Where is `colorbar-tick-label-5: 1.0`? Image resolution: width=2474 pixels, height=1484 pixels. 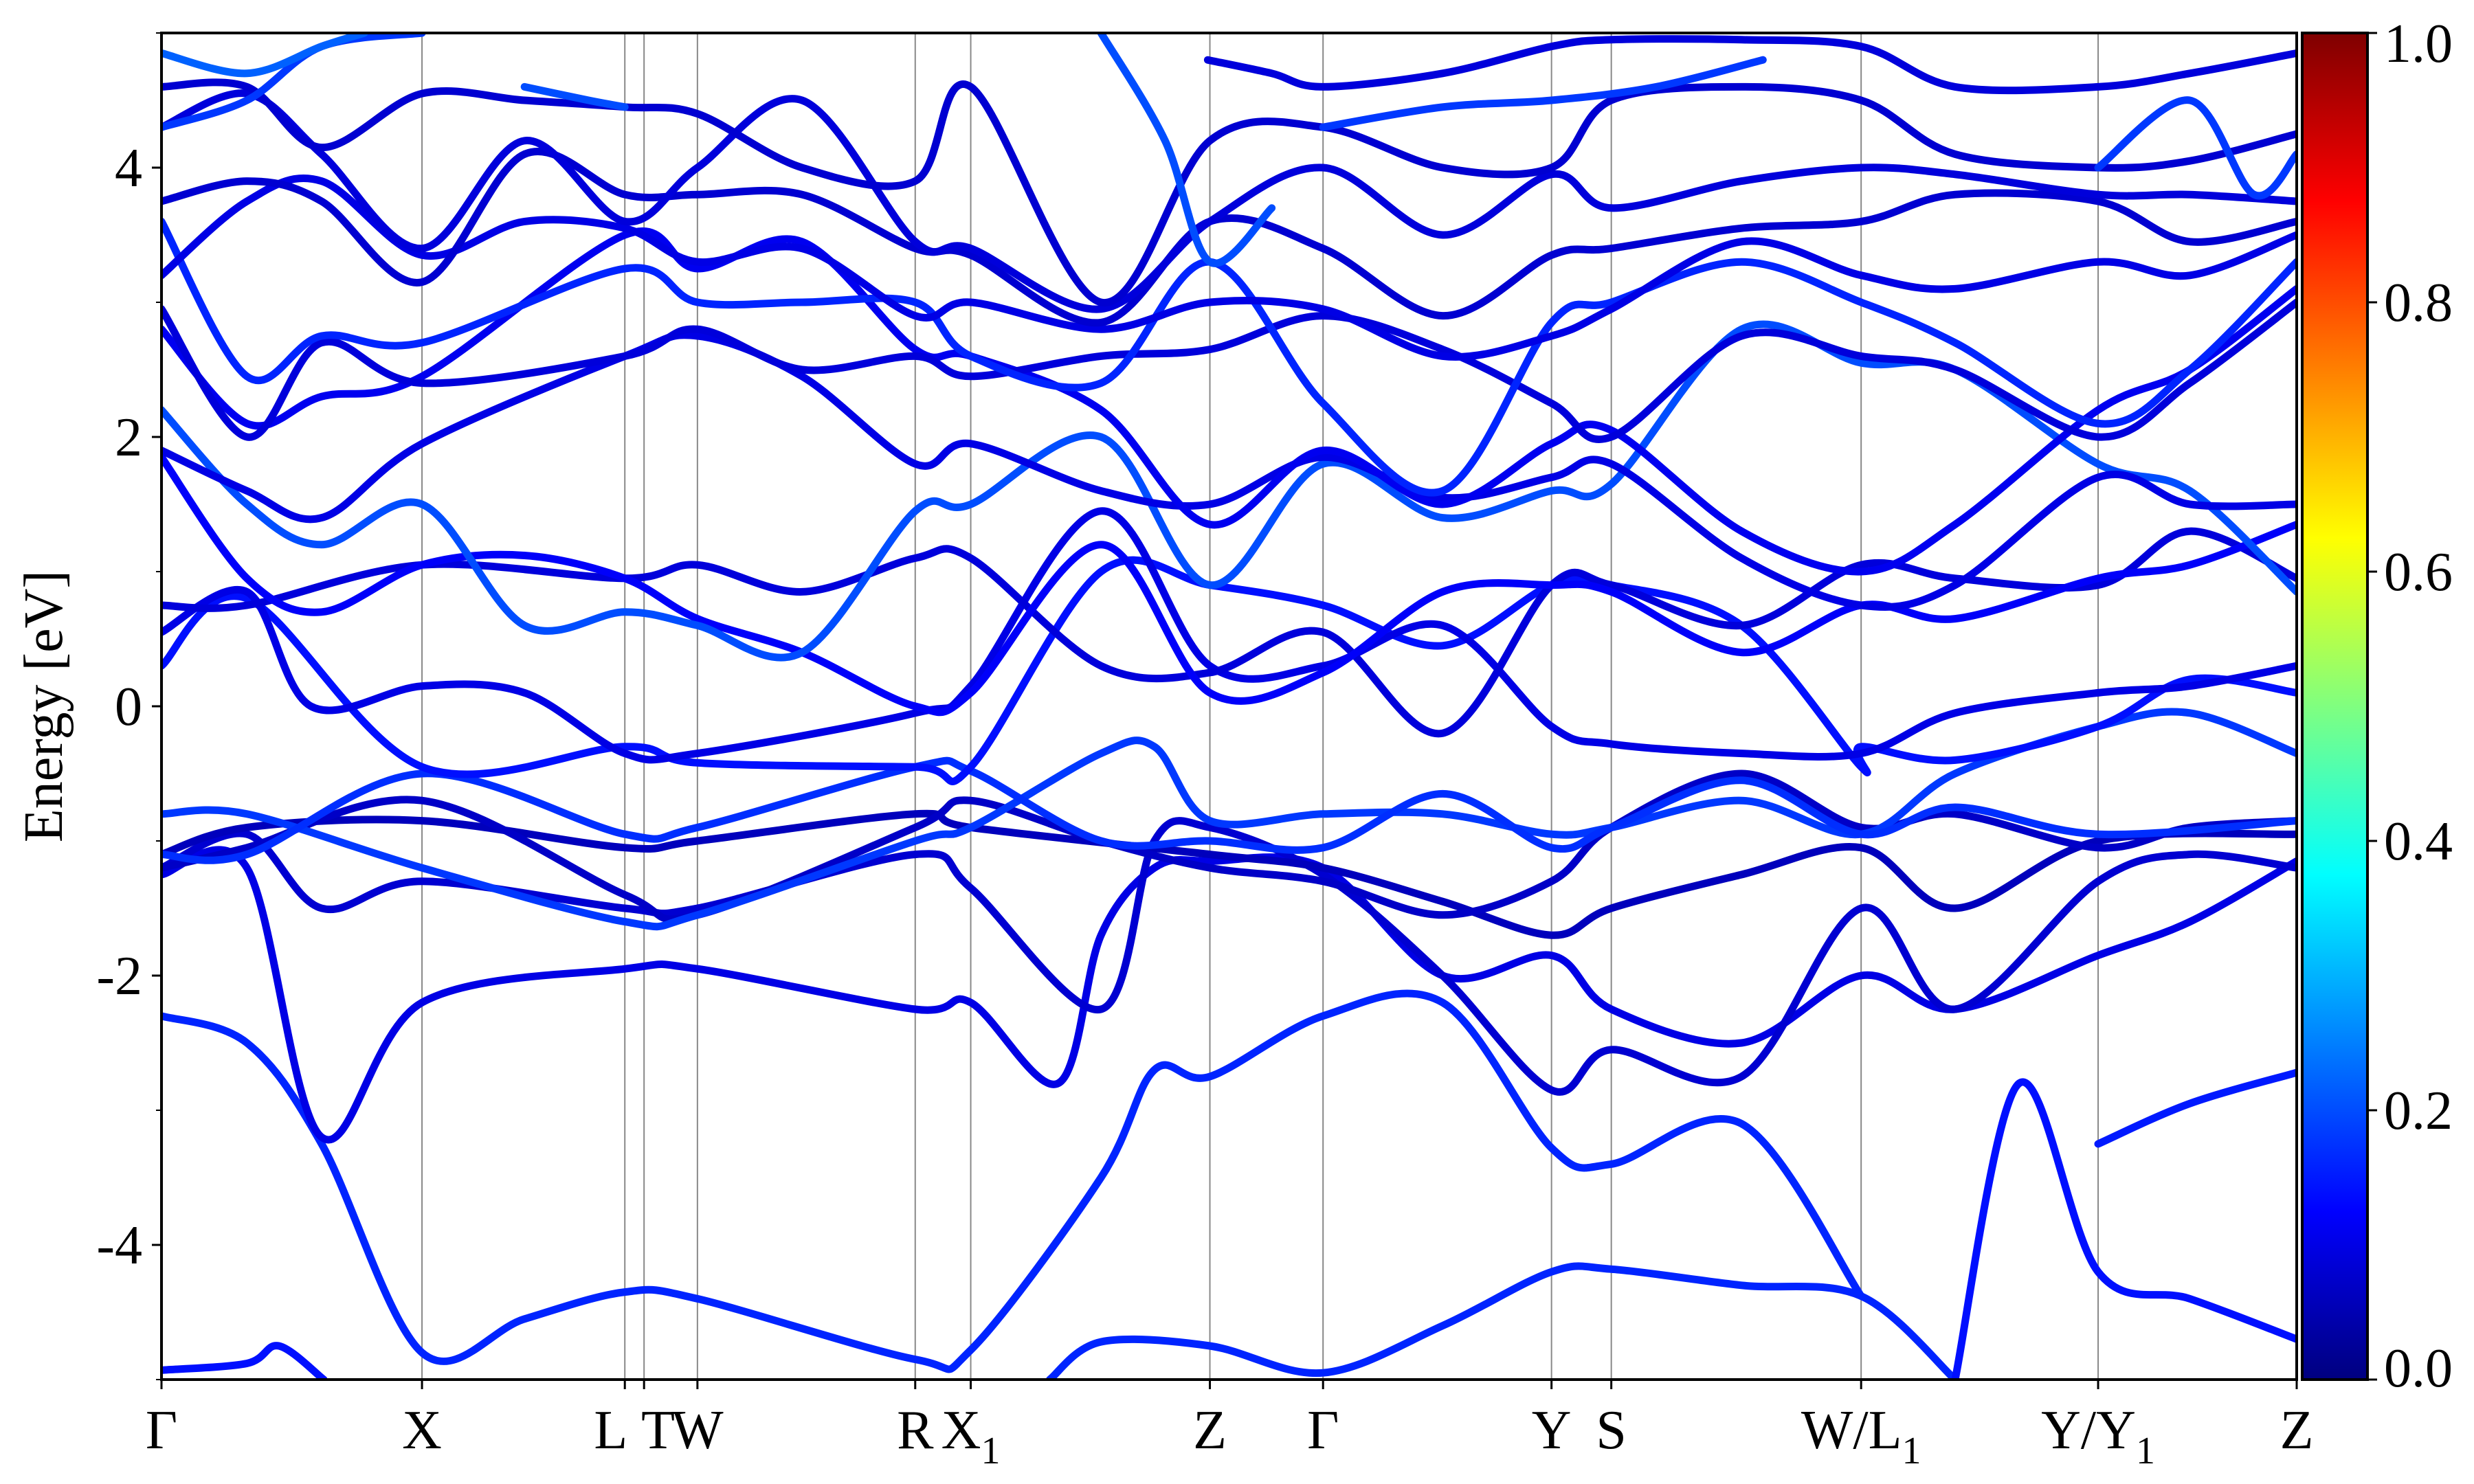 colorbar-tick-label-5: 1.0 is located at coordinates (2418, 44).